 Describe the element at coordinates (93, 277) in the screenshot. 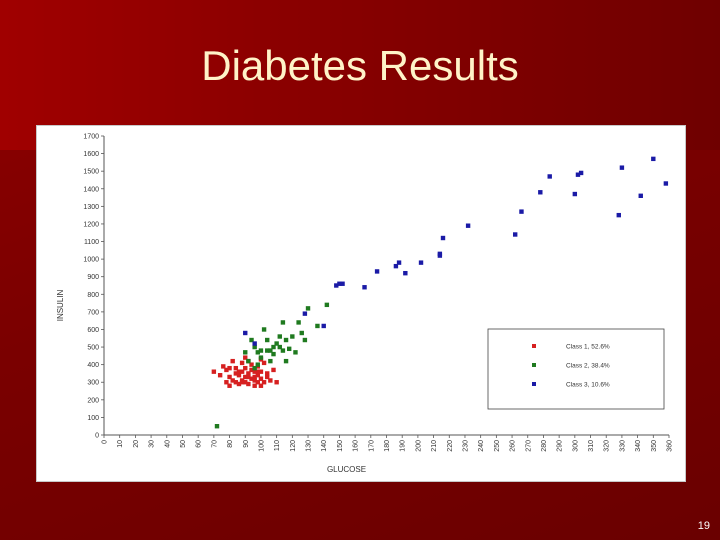

I see `y-tick-label: 900` at that location.